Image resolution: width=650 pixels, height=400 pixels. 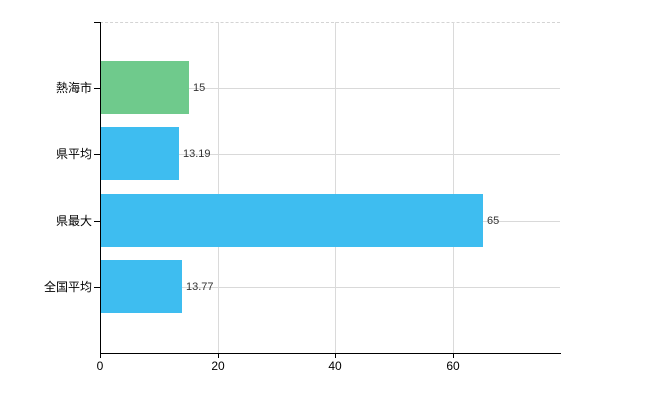 I want to click on value-label: 15, so click(x=199, y=88).